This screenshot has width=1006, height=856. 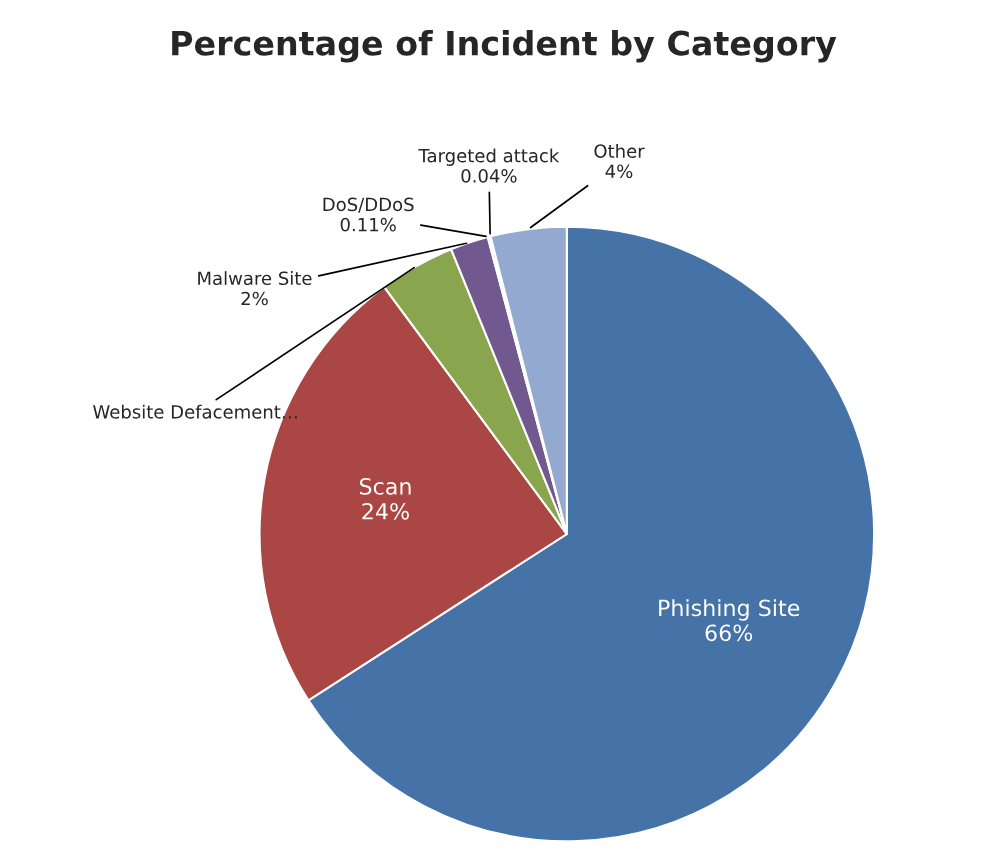 I want to click on data-label: 24%, so click(x=385, y=511).